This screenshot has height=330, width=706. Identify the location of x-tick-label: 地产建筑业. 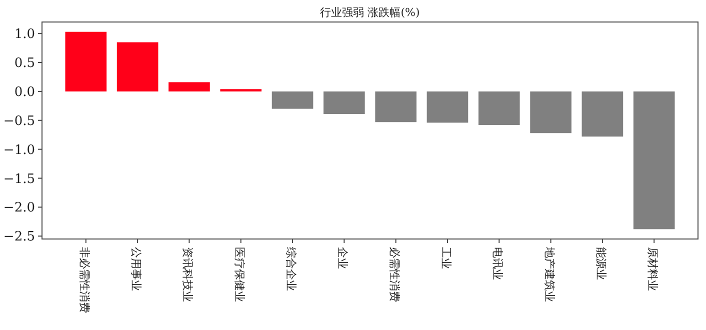
(549, 274).